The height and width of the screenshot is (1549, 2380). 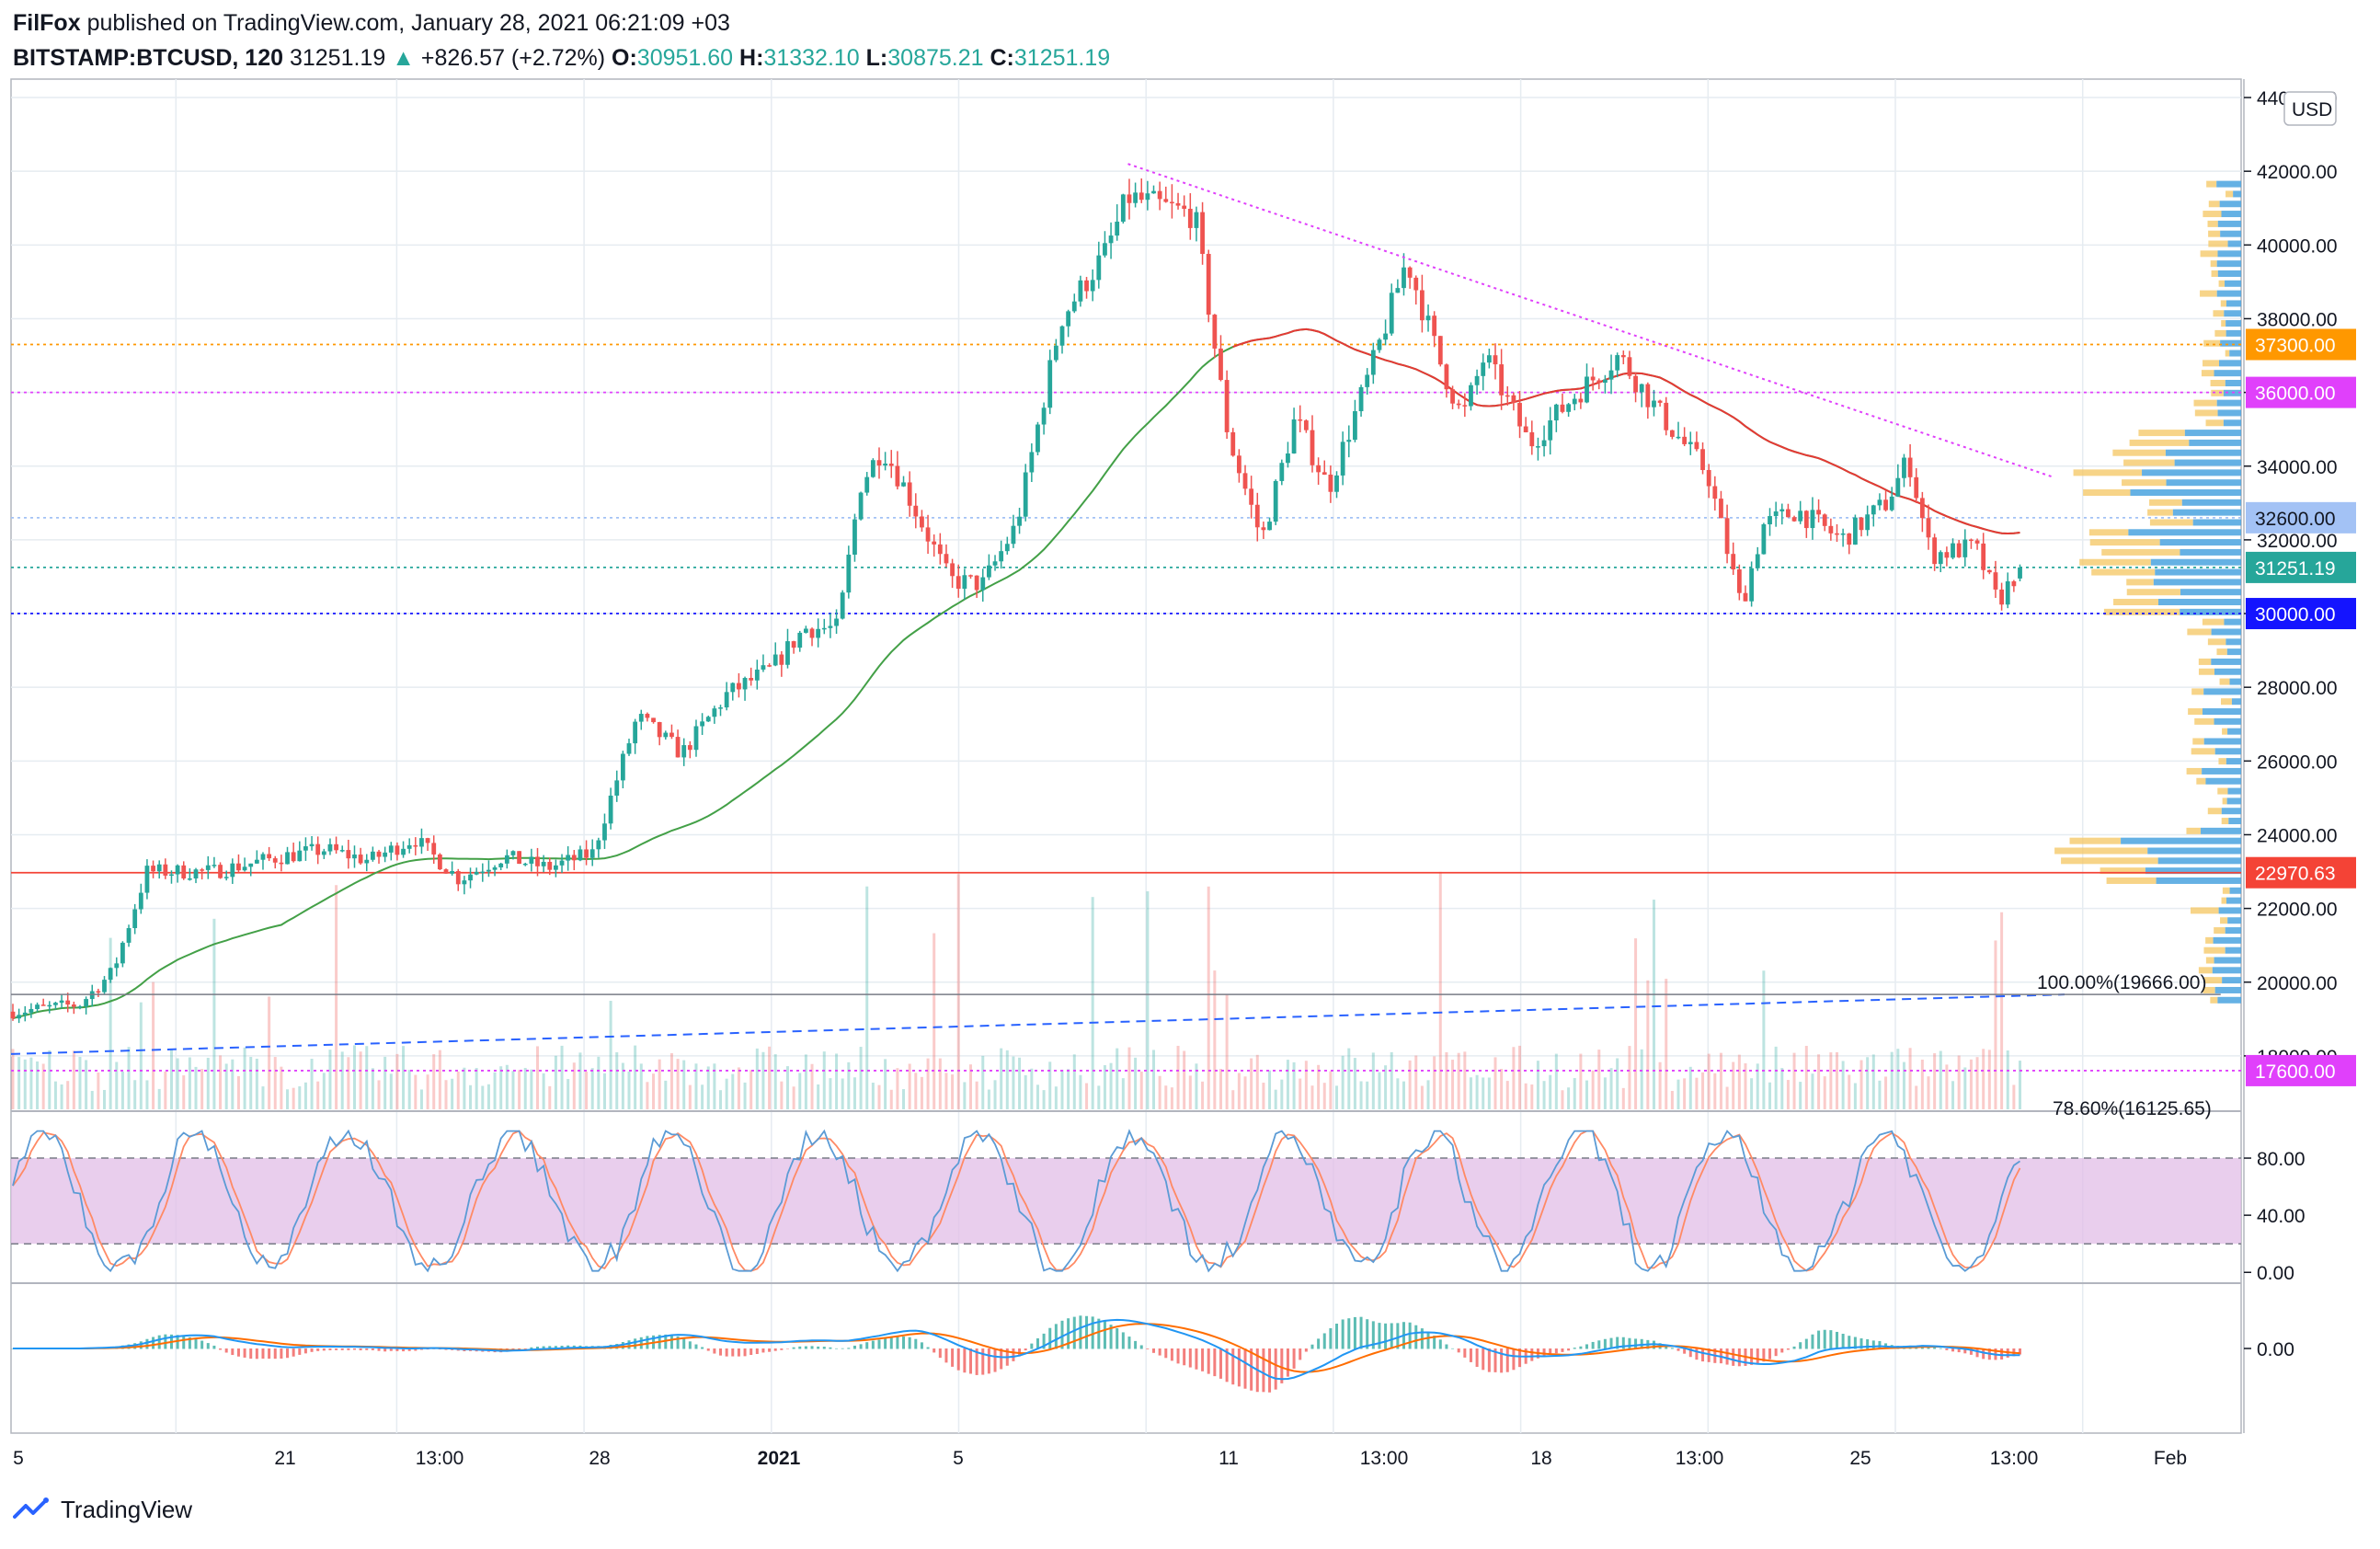 I want to click on price-tick-label: 28000.00, so click(x=2297, y=689).